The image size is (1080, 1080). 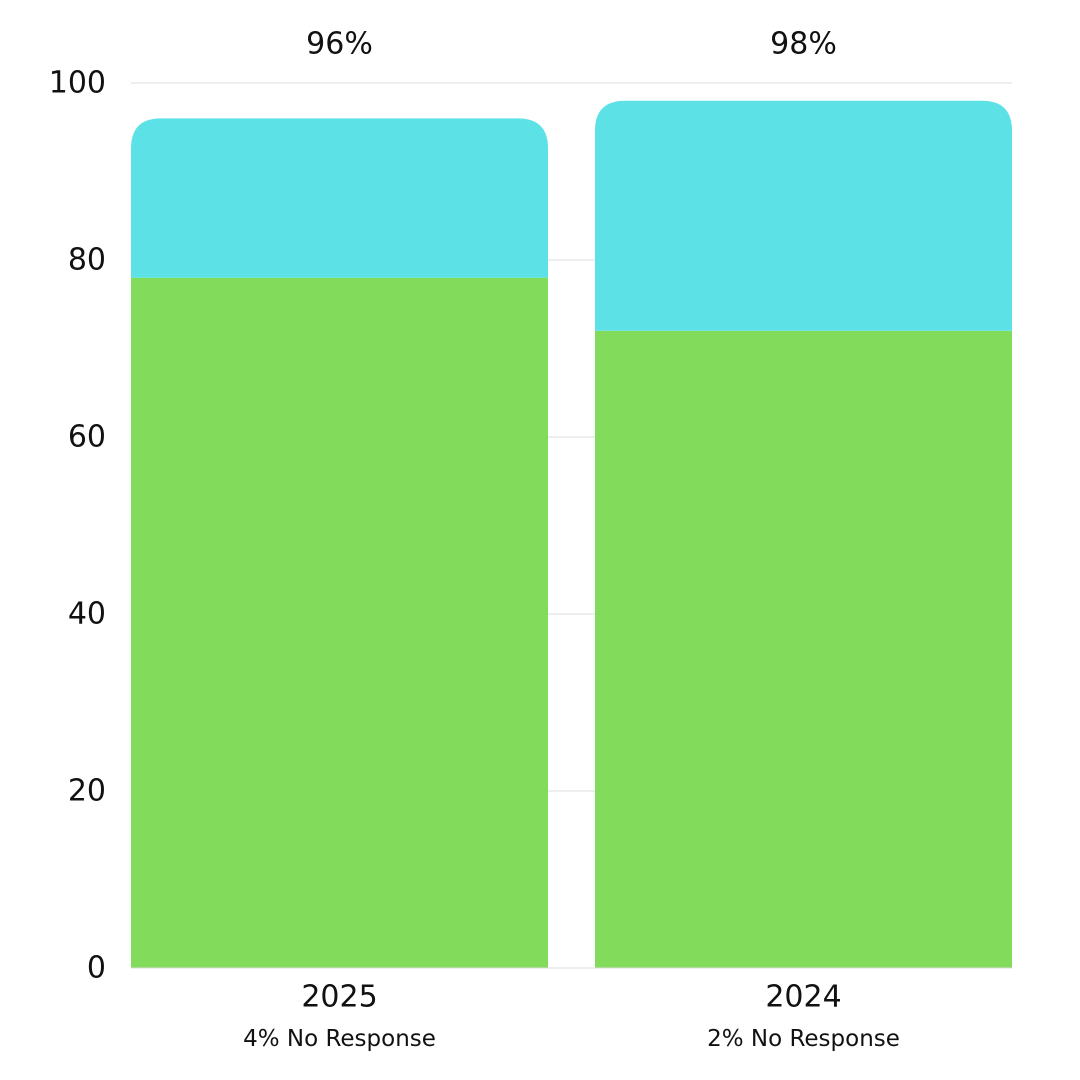 I want to click on x-sublabel-2025: 4% No Response, so click(x=339, y=1039).